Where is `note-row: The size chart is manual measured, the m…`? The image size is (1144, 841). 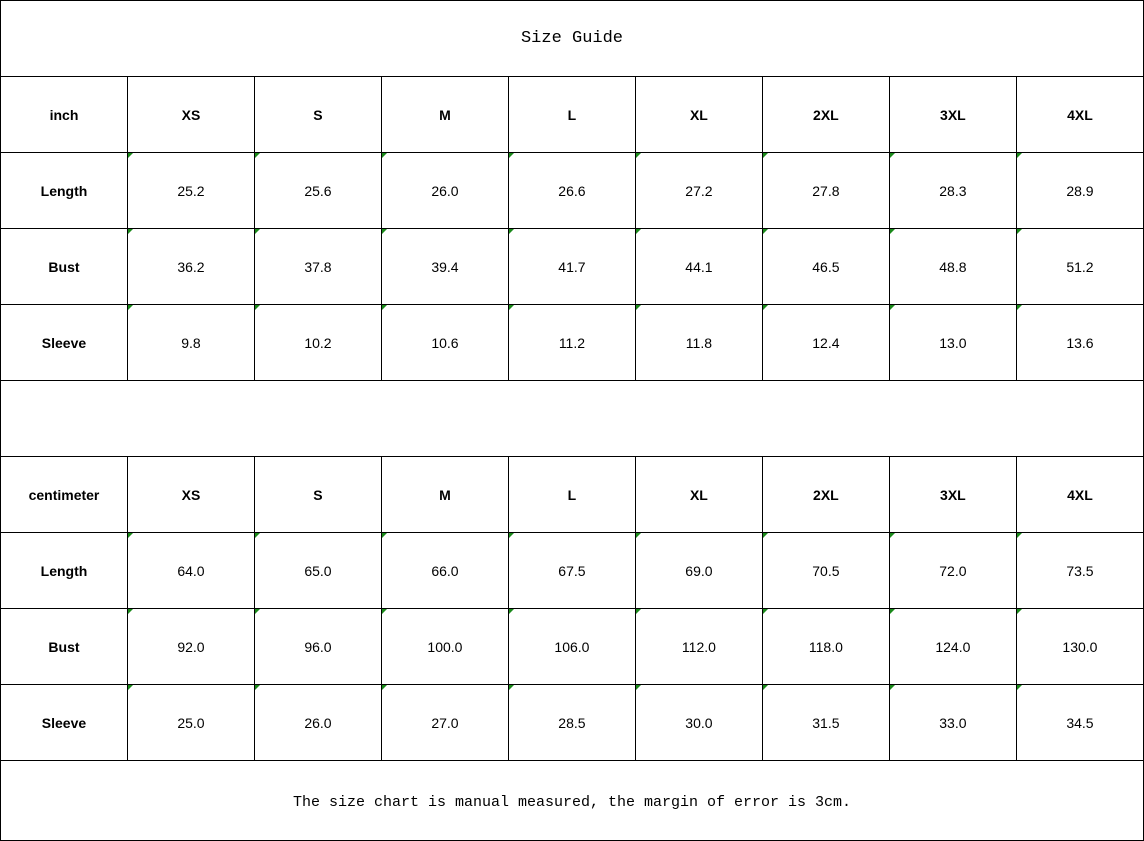 note-row: The size chart is manual measured, the m… is located at coordinates (572, 800).